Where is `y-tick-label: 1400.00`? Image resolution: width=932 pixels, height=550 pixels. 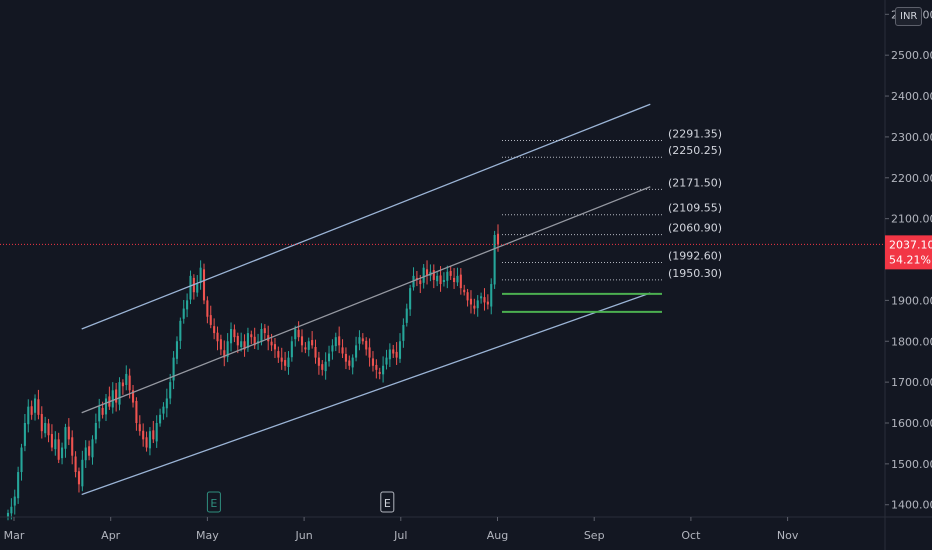
y-tick-label: 1400.00 is located at coordinates (911, 505).